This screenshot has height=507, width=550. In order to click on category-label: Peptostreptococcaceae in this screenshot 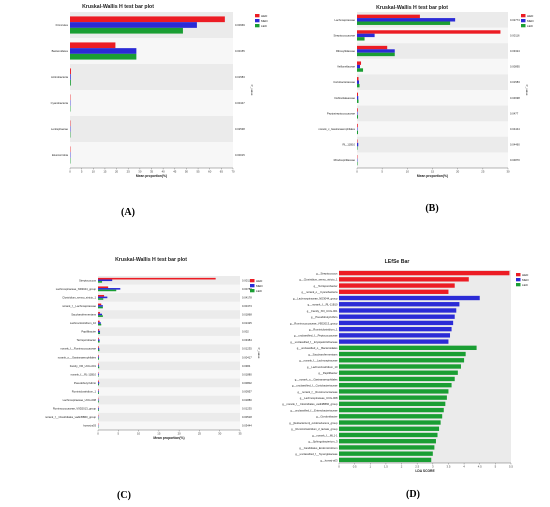, I will do `click(341, 113)`.